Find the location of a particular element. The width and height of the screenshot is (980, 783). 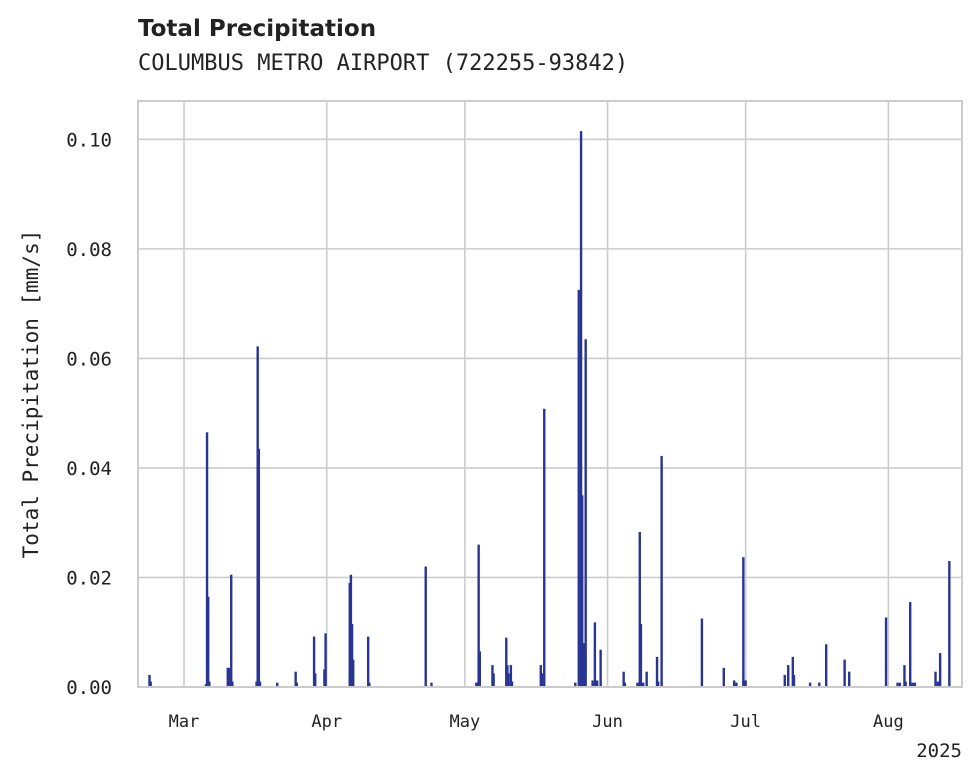

y-tick-label: 0.04 is located at coordinates (89, 469).